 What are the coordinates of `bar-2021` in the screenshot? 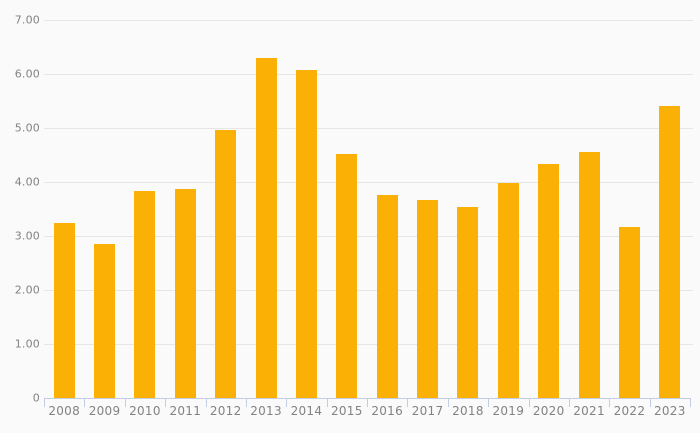 It's located at (589, 274).